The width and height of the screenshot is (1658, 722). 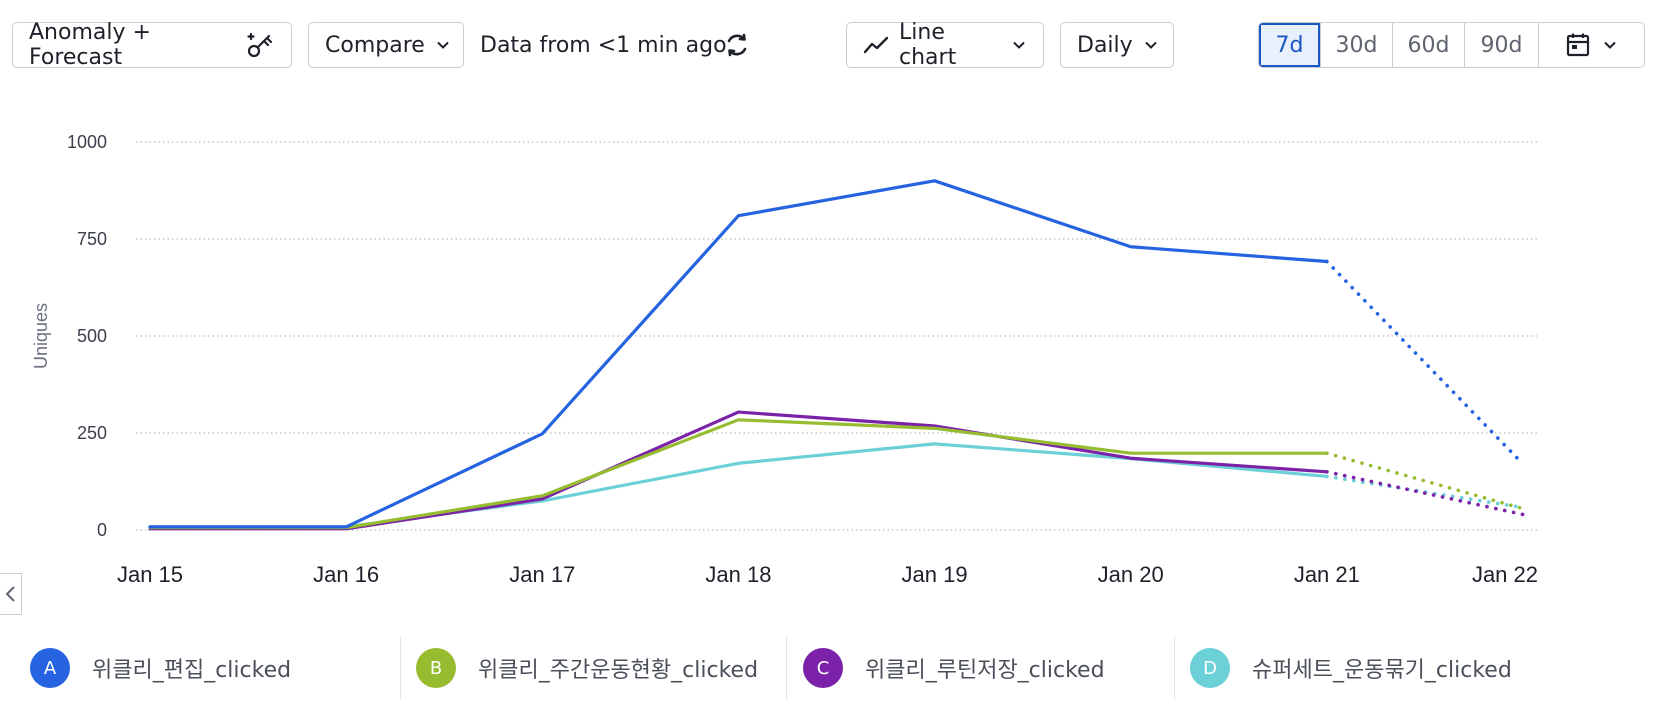 What do you see at coordinates (152, 45) in the screenshot?
I see `anomaly-forecast-button: Anomaly + Forecast` at bounding box center [152, 45].